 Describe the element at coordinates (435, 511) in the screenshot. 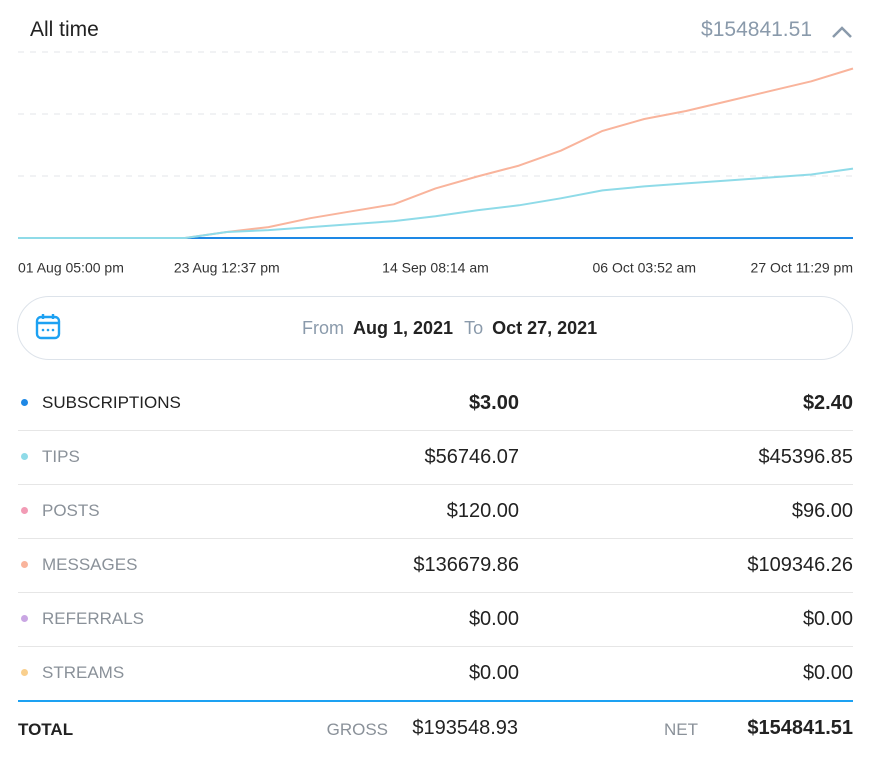

I see `earnings-row: POSTS $120.00 $96.00` at that location.